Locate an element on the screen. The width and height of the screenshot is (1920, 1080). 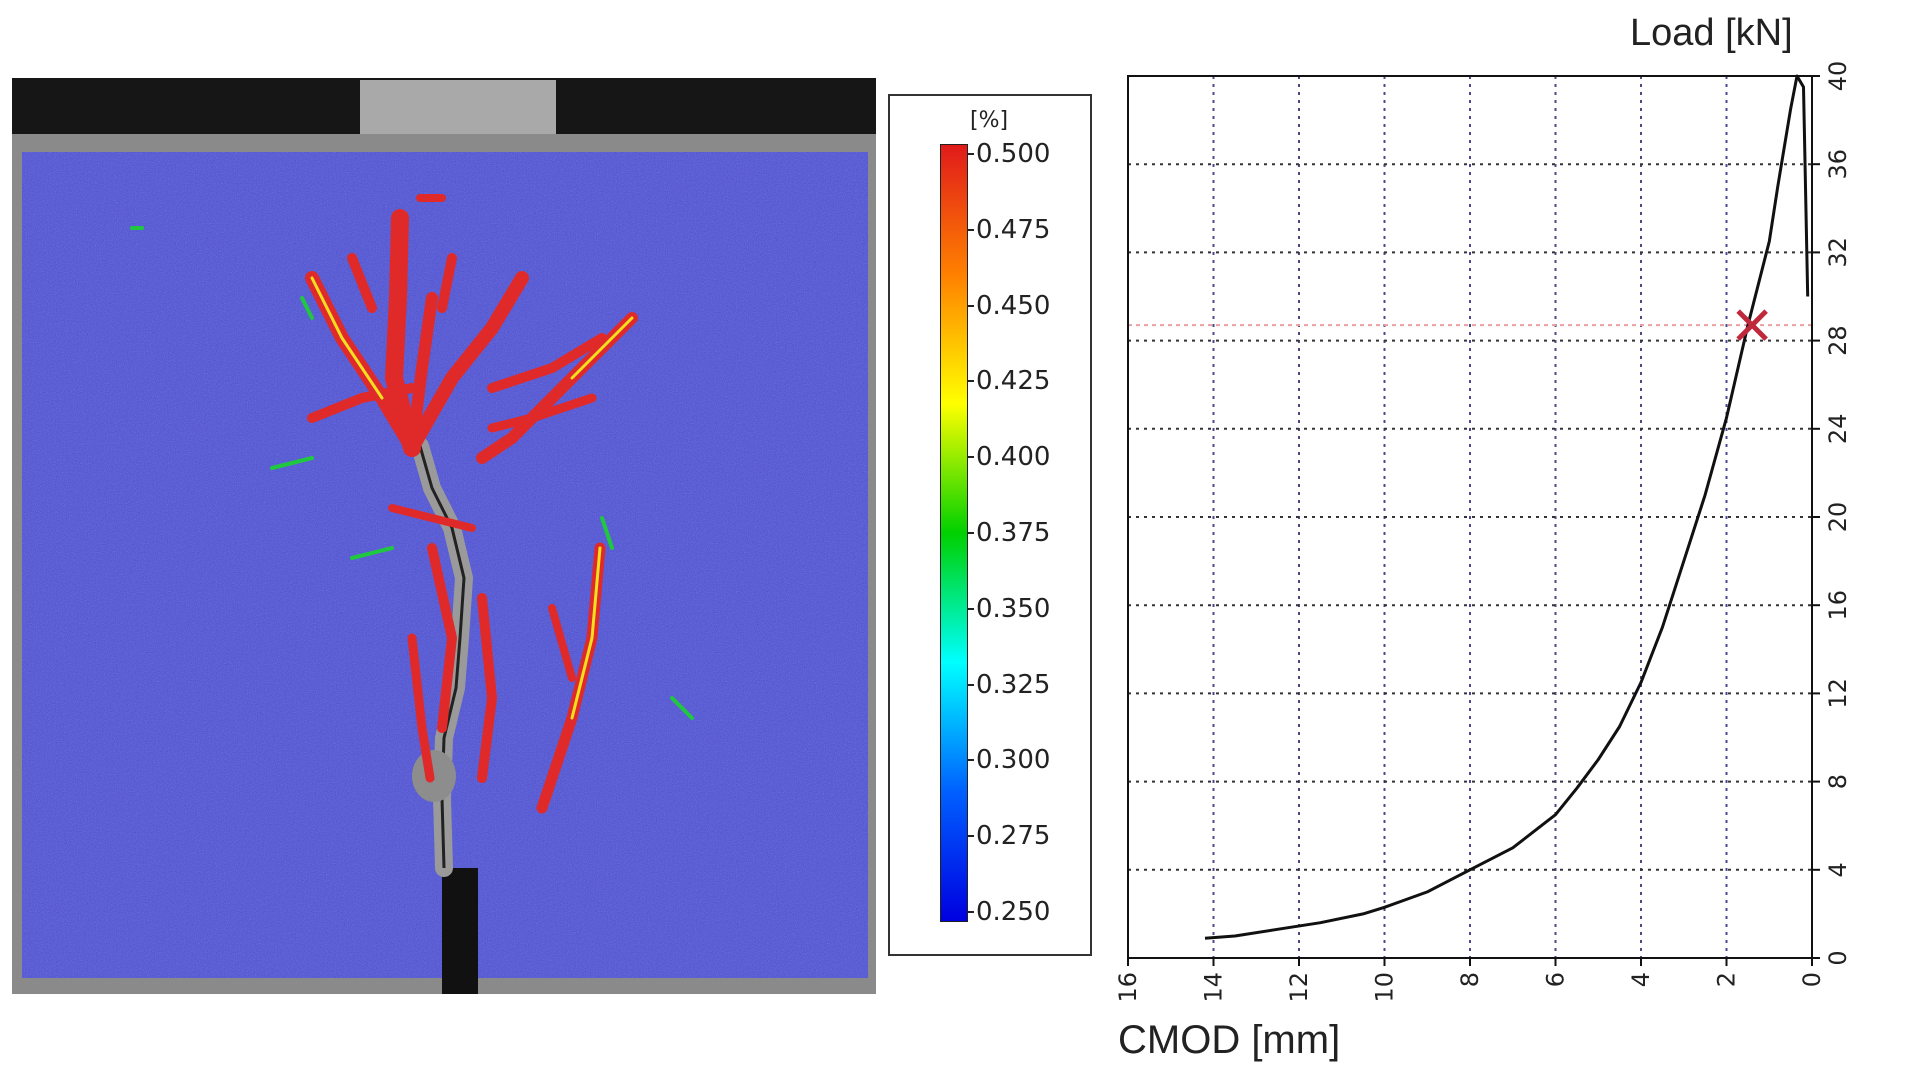
y-tick-label: 4 is located at coordinates (1838, 869).